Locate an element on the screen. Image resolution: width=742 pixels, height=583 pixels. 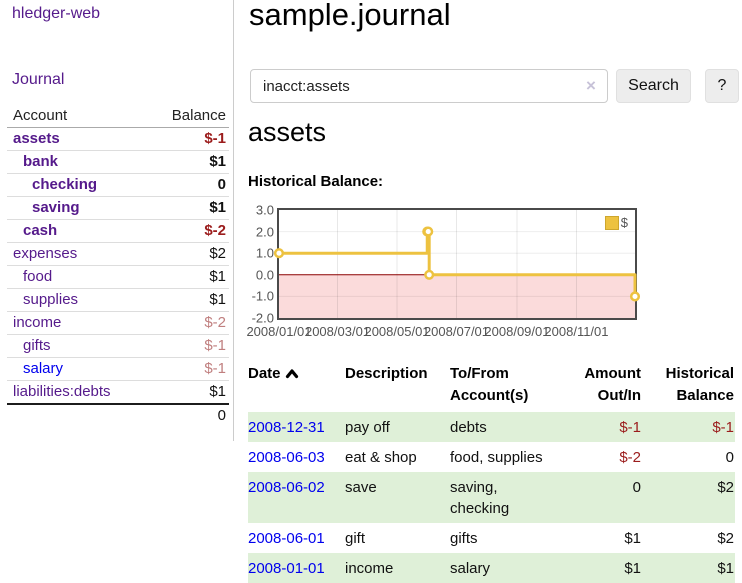
transaction-date-link: 2008-06-01 is located at coordinates (286, 538).